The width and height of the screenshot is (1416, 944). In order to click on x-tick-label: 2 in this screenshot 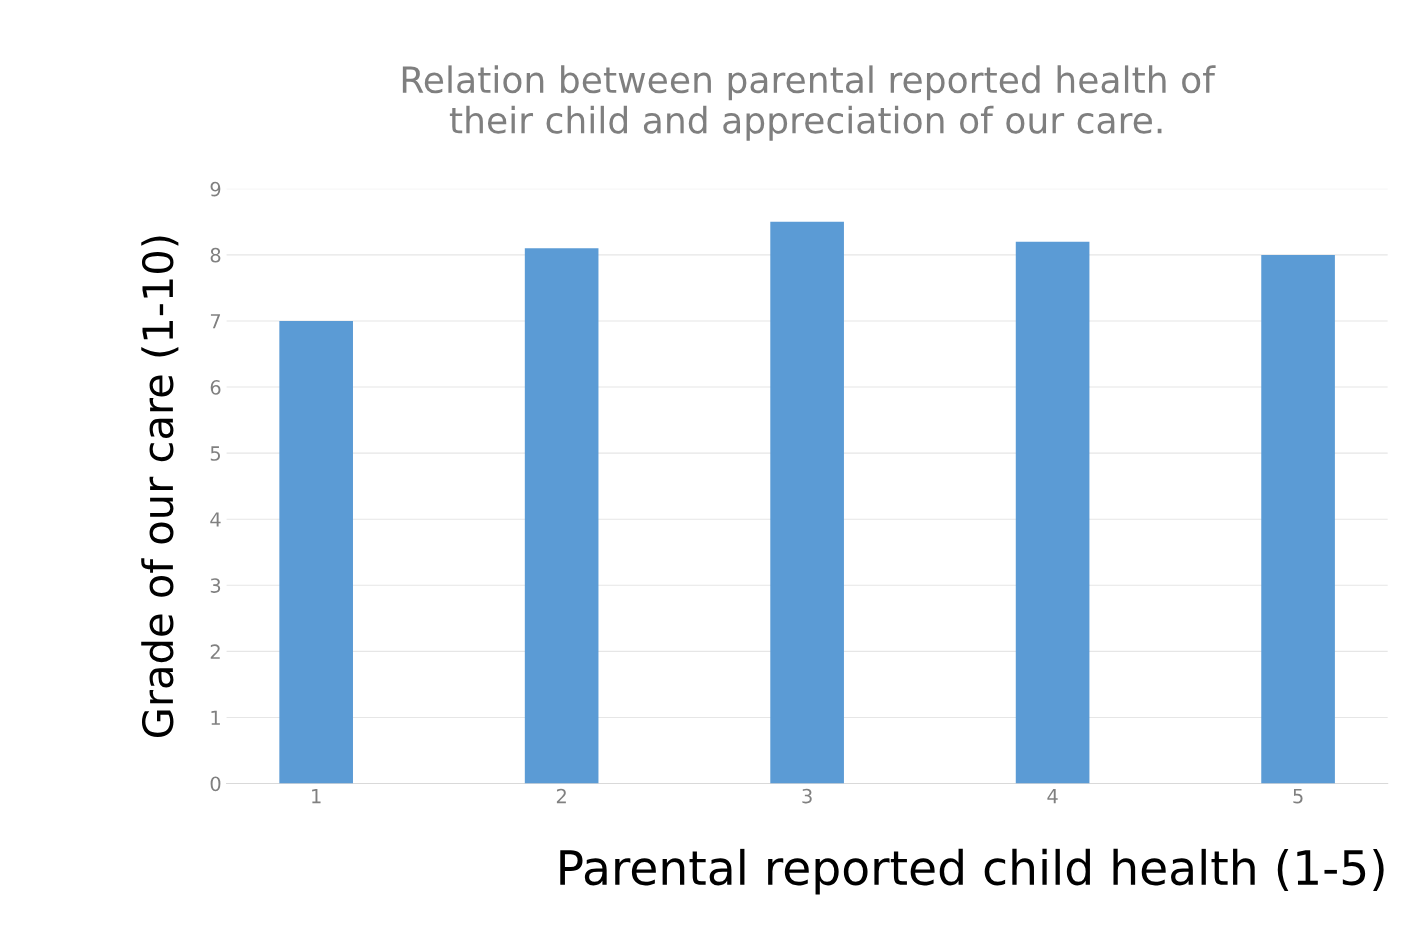, I will do `click(561, 796)`.